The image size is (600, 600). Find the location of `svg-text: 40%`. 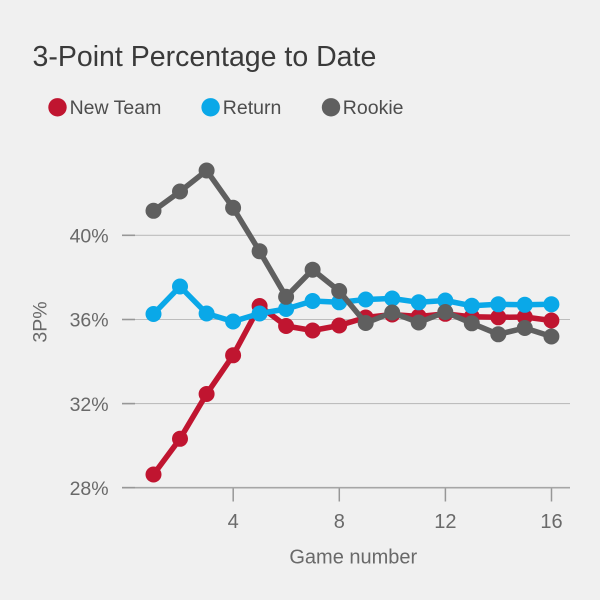

svg-text: 40% is located at coordinates (89, 237).